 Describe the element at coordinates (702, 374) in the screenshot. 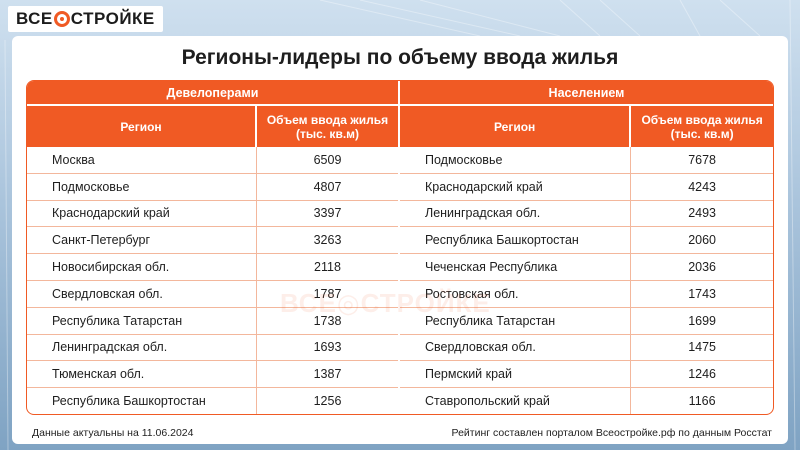

I see `volume-cell: 1246` at that location.